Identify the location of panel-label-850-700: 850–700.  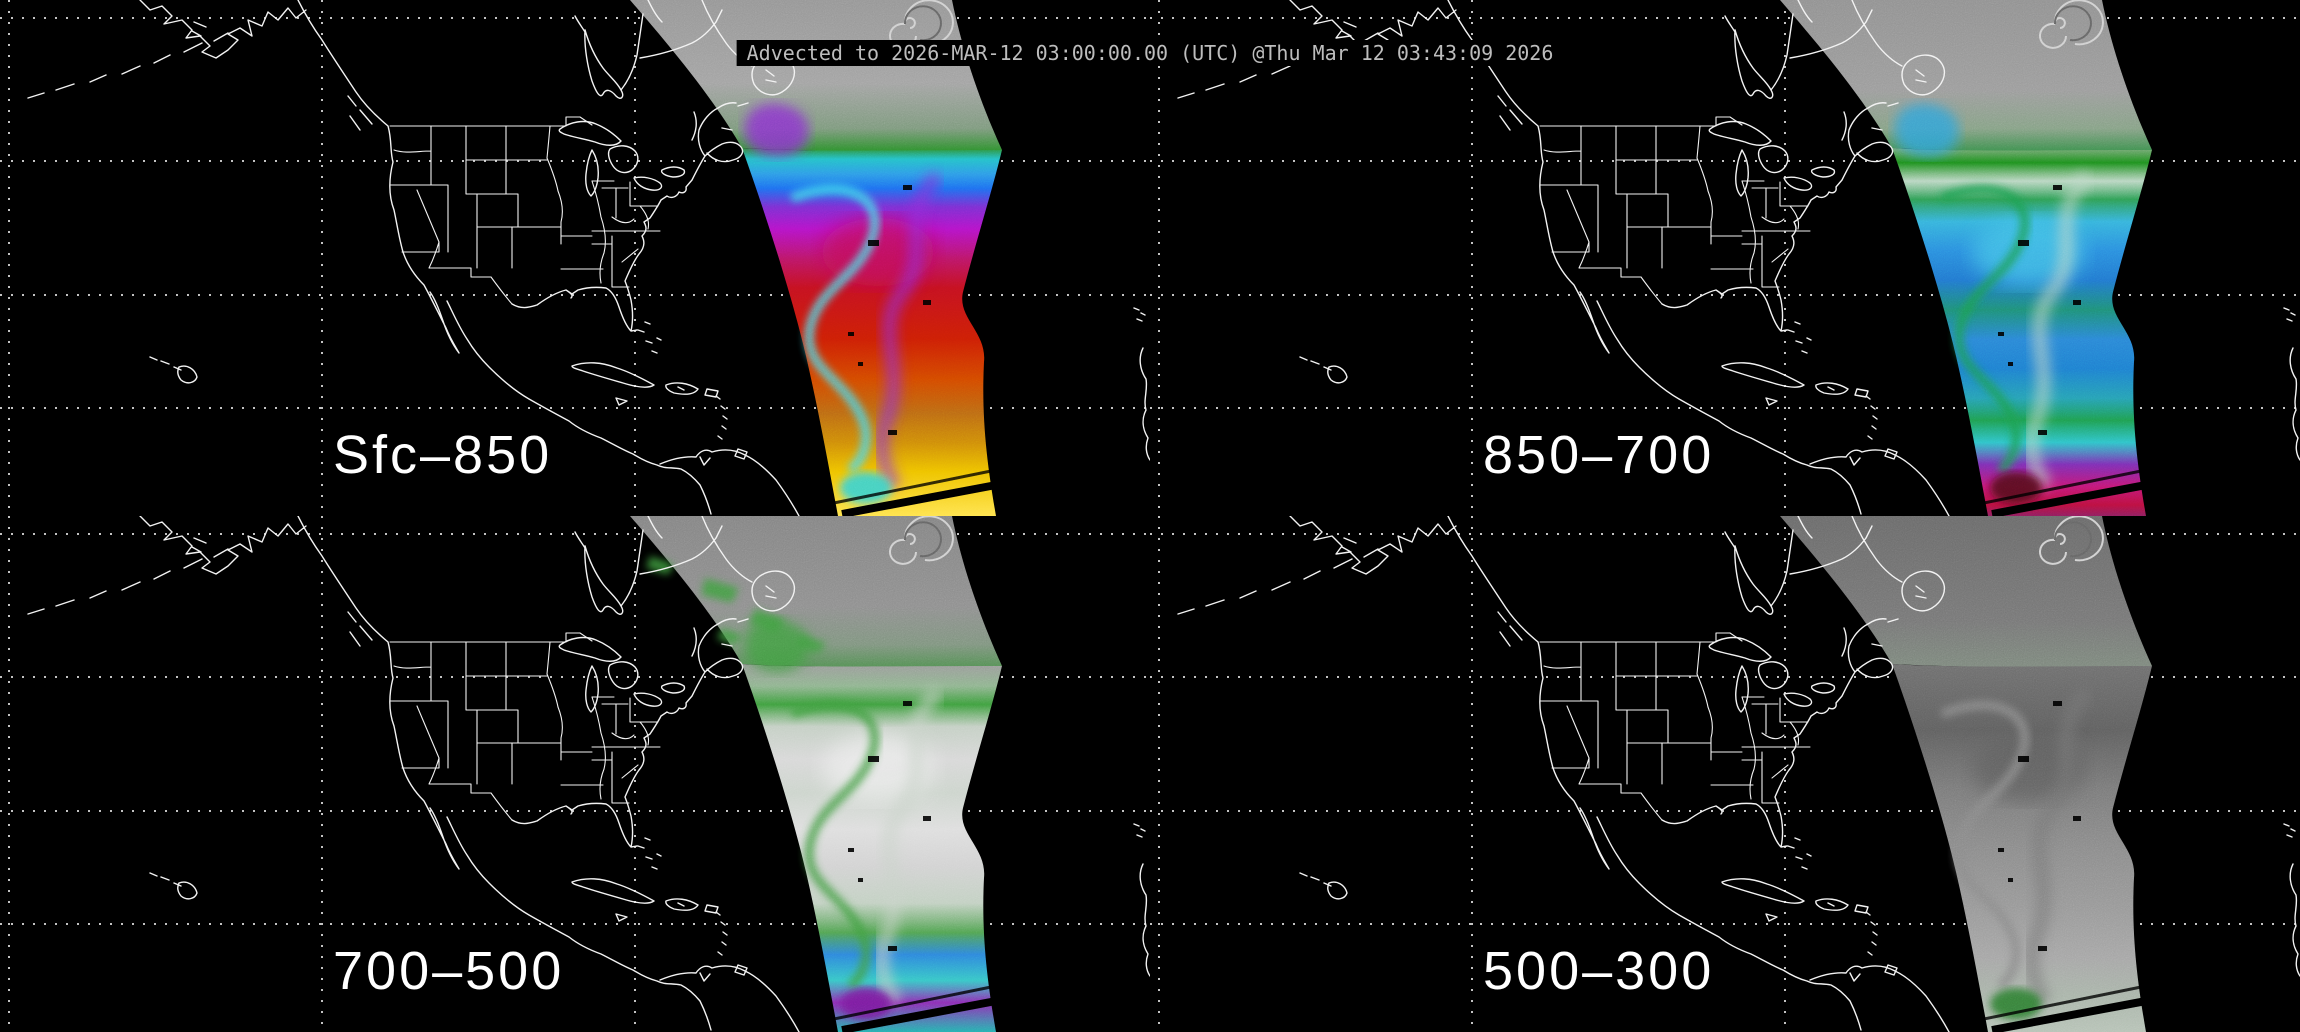
(1599, 455).